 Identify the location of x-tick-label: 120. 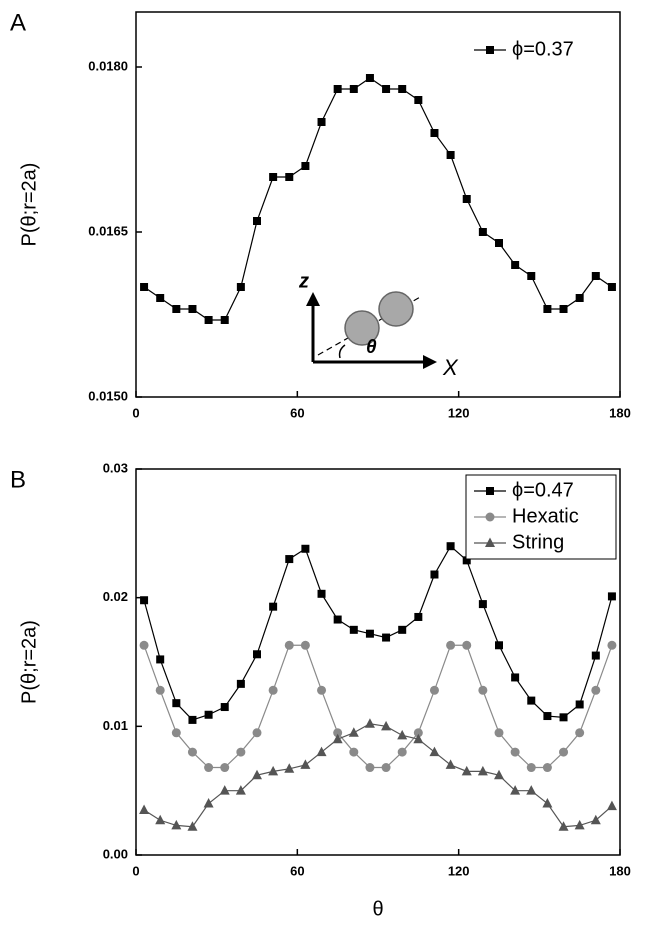
(459, 412).